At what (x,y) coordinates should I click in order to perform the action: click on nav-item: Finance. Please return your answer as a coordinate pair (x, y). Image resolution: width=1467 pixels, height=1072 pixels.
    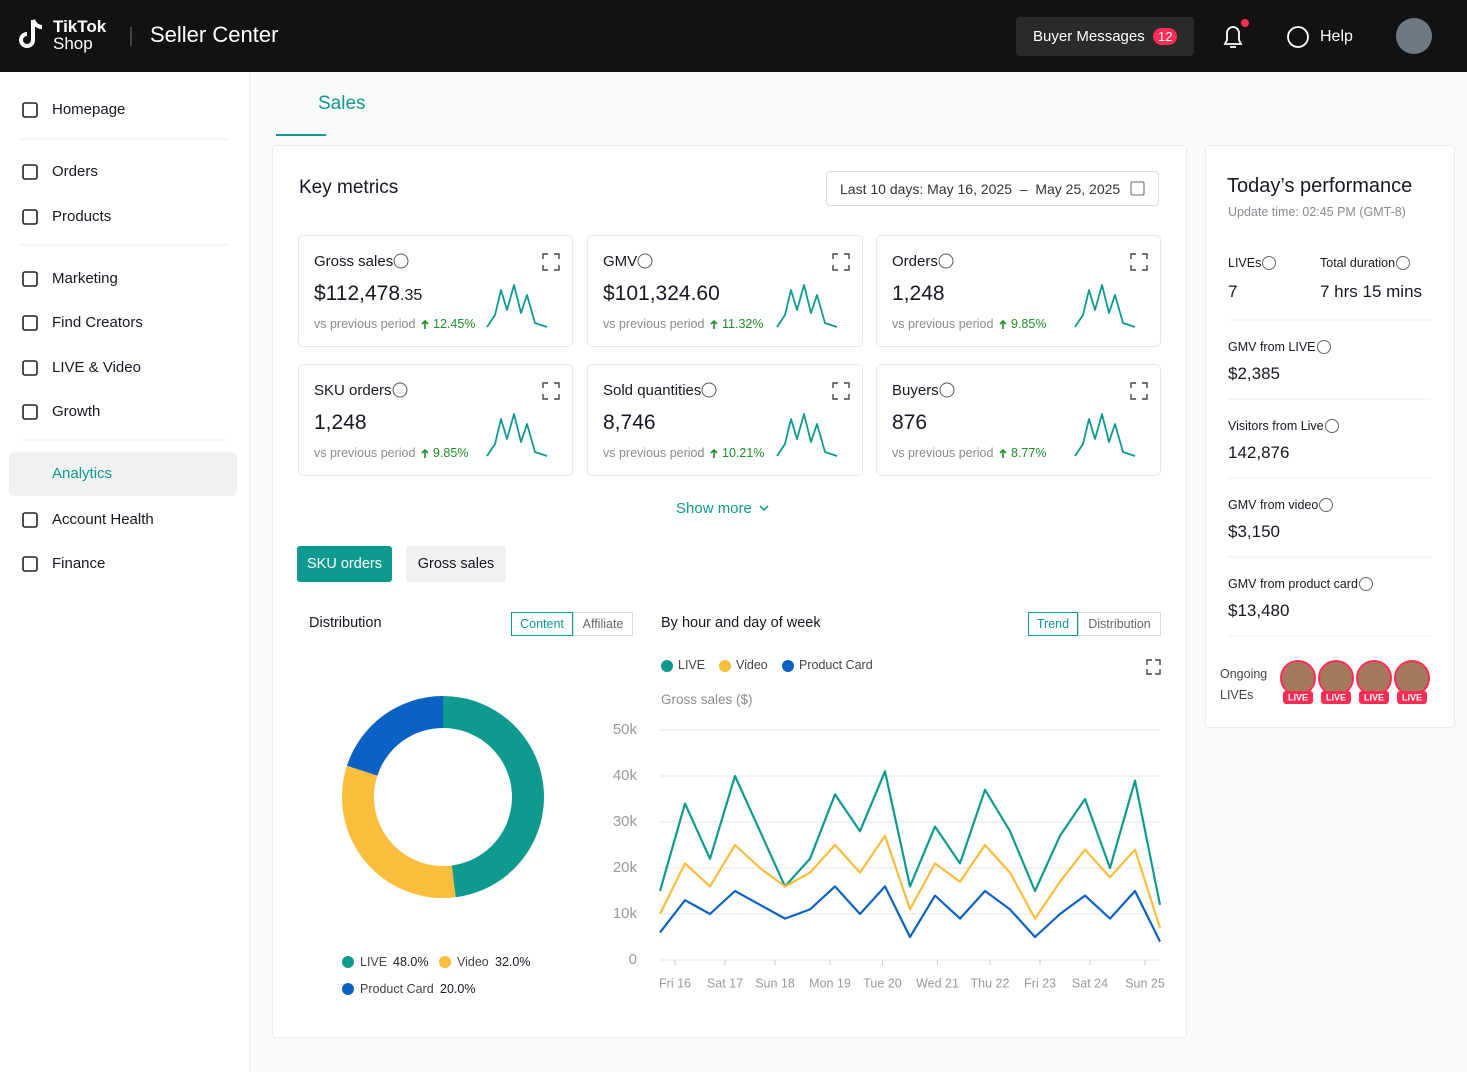
    Looking at the image, I should click on (79, 563).